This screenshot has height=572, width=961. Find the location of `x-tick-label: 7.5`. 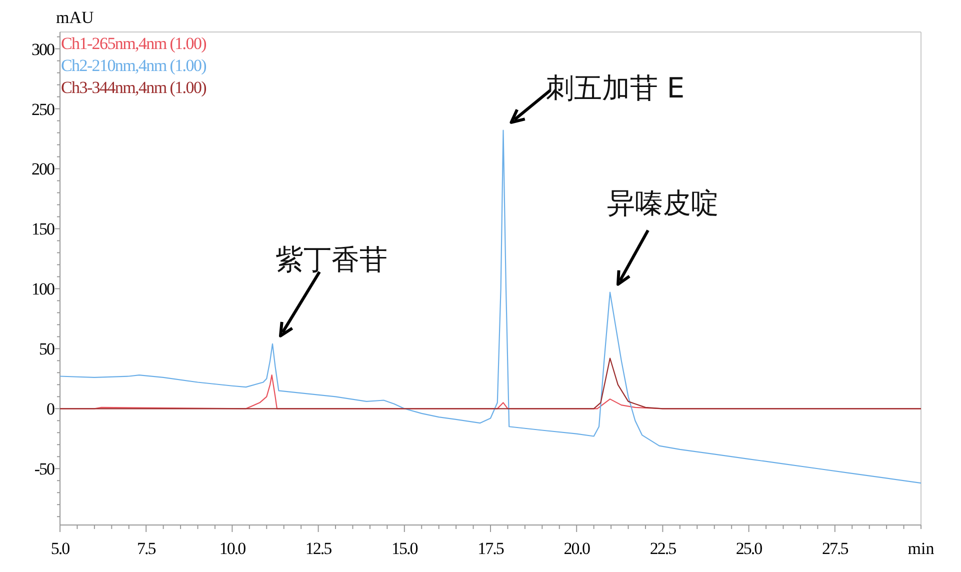

x-tick-label: 7.5 is located at coordinates (146, 548).